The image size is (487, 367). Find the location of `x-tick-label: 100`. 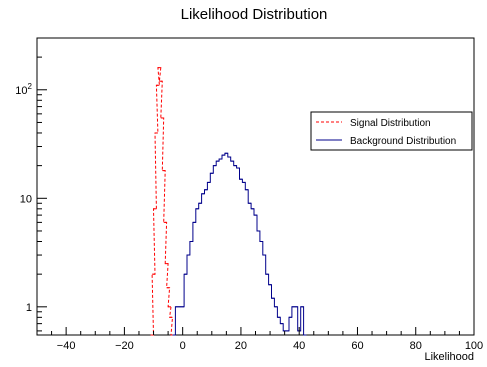

x-tick-label: 100 is located at coordinates (474, 346).